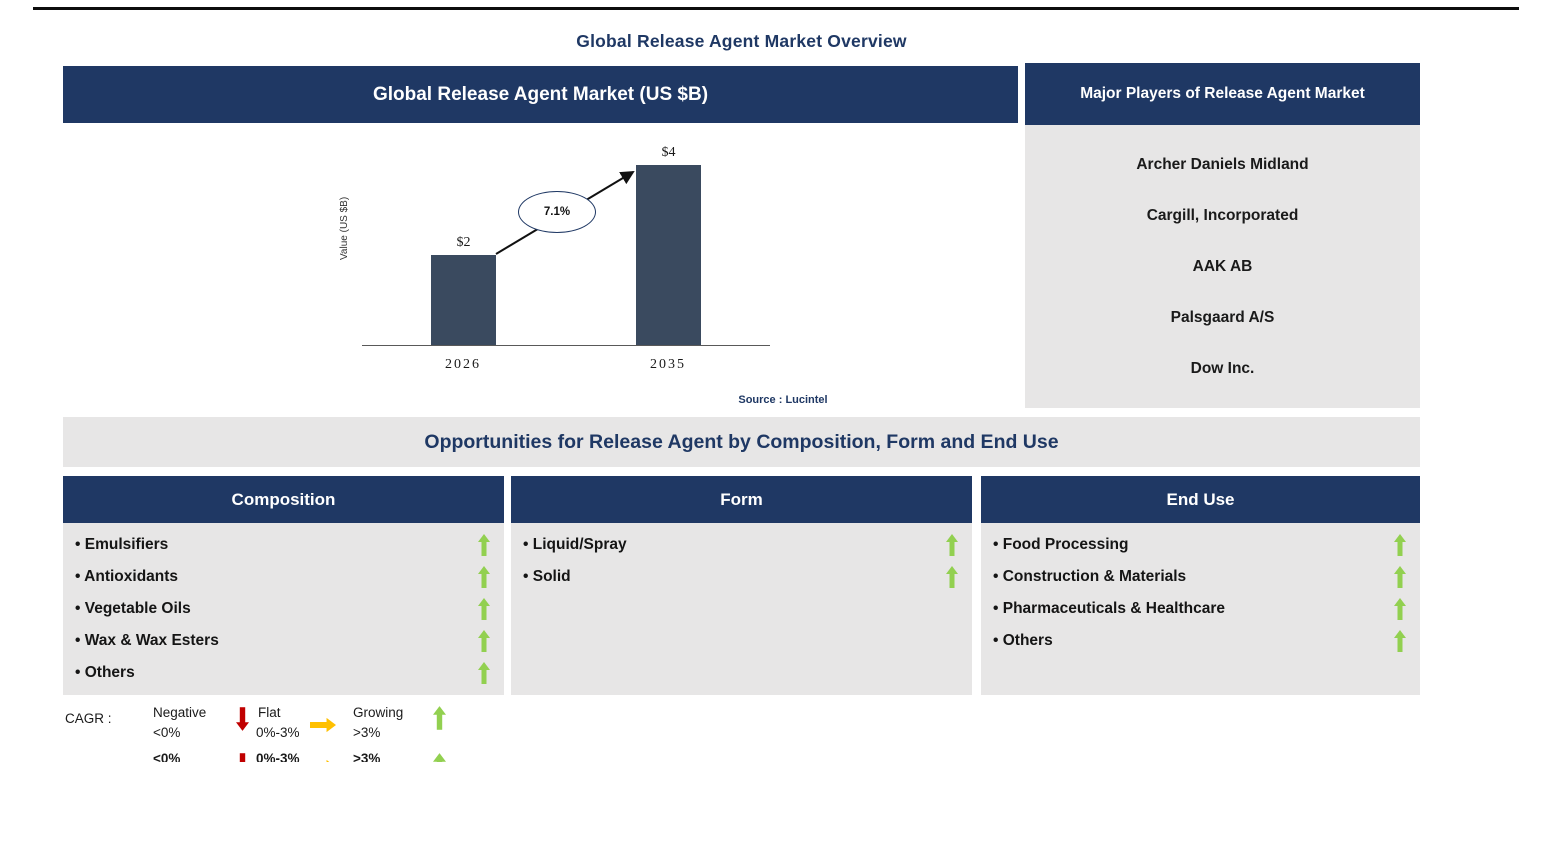  I want to click on x-tick-2035: 2035, so click(668, 364).